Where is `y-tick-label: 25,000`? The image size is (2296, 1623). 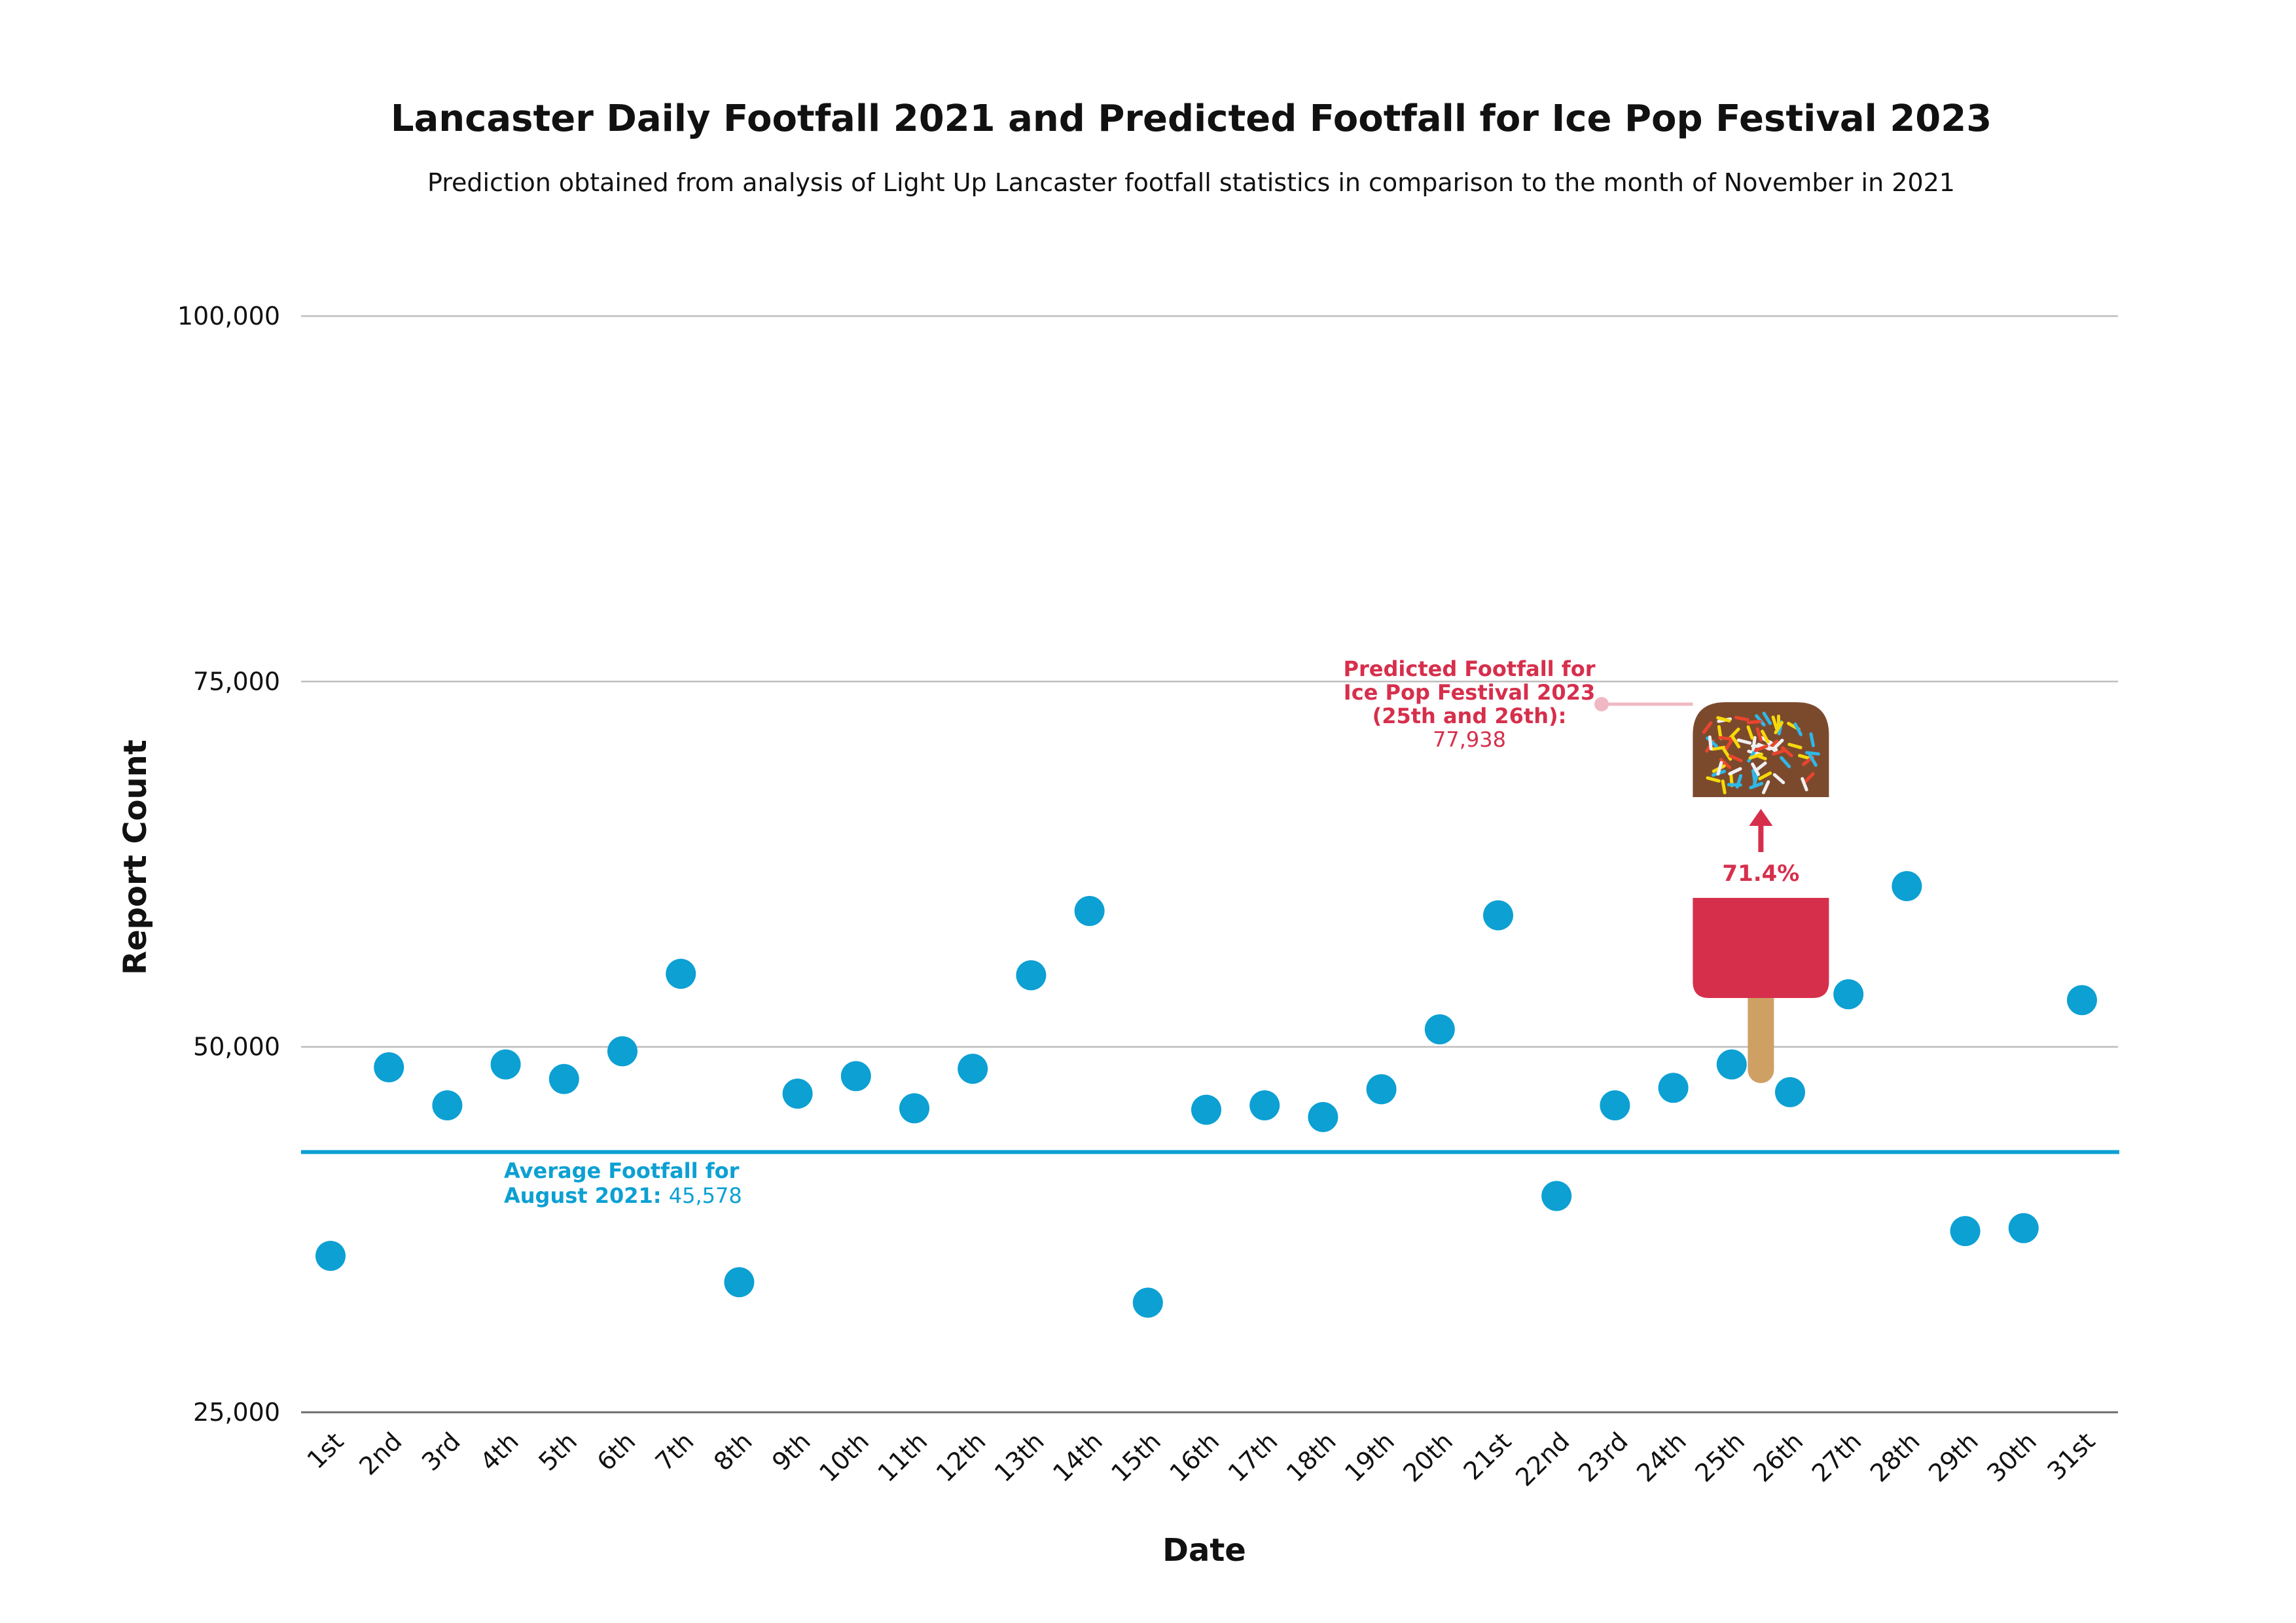 y-tick-label: 25,000 is located at coordinates (236, 1412).